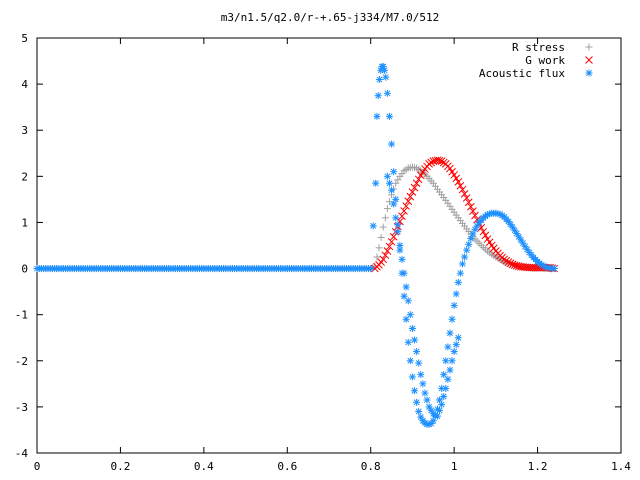  I want to click on legend-label: R stress, so click(538, 47).